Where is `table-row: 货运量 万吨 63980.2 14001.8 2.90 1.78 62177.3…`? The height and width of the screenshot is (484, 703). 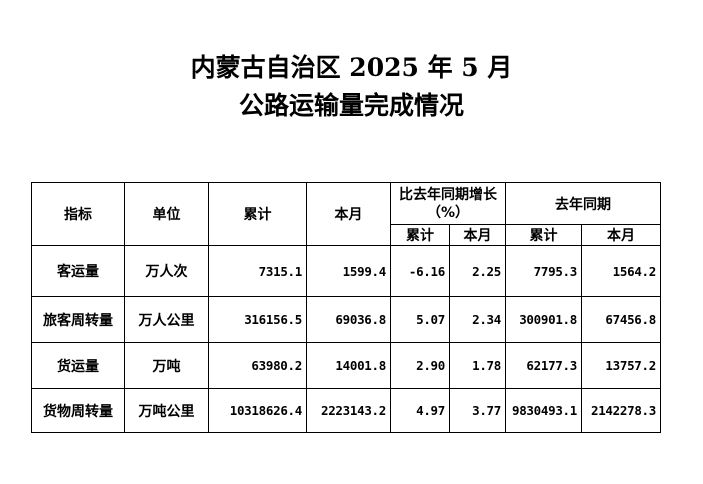
table-row: 货运量 万吨 63980.2 14001.8 2.90 1.78 62177.3… is located at coordinates (346, 365).